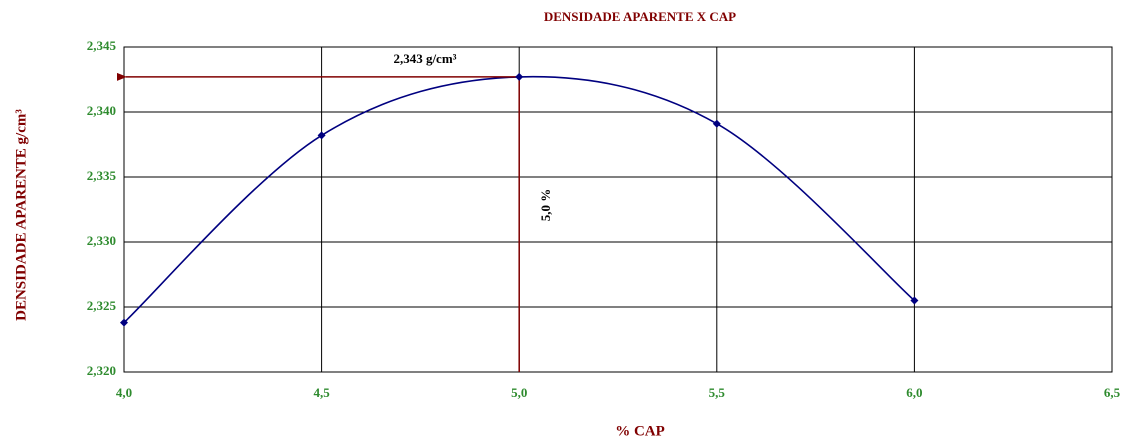 This screenshot has height=442, width=1124. What do you see at coordinates (717, 392) in the screenshot?
I see `x-tick-label: 5,5` at bounding box center [717, 392].